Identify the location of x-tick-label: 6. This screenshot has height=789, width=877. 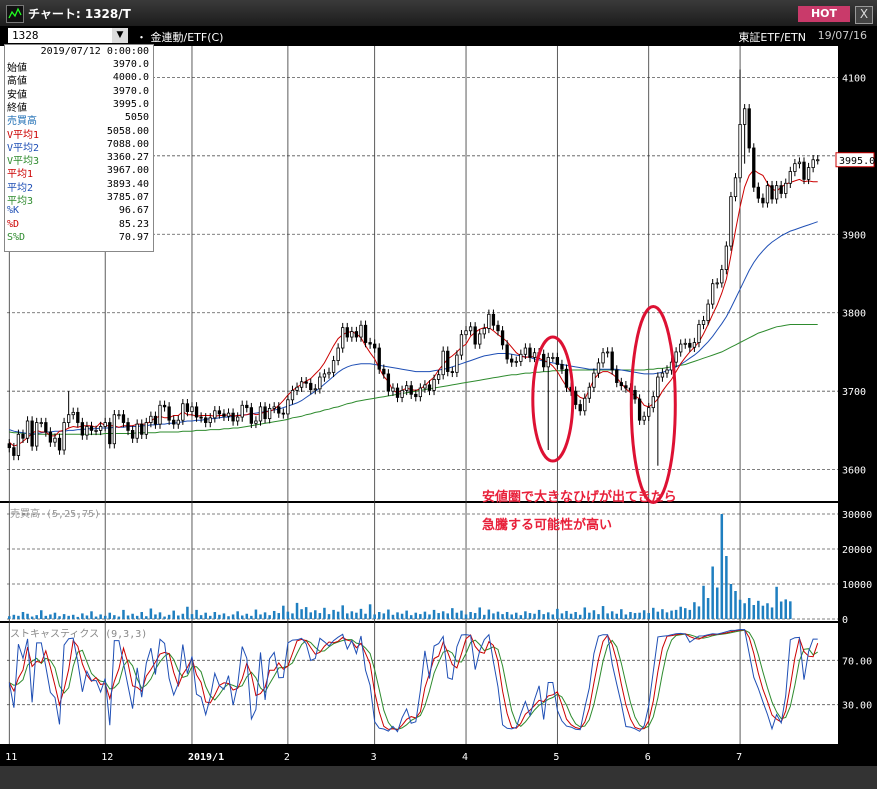
(648, 757).